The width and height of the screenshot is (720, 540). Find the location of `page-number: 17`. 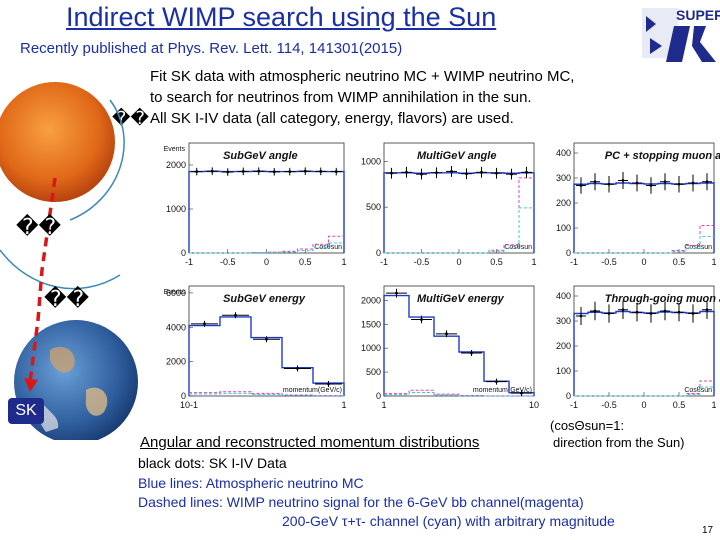

page-number: 17 is located at coordinates (708, 530).